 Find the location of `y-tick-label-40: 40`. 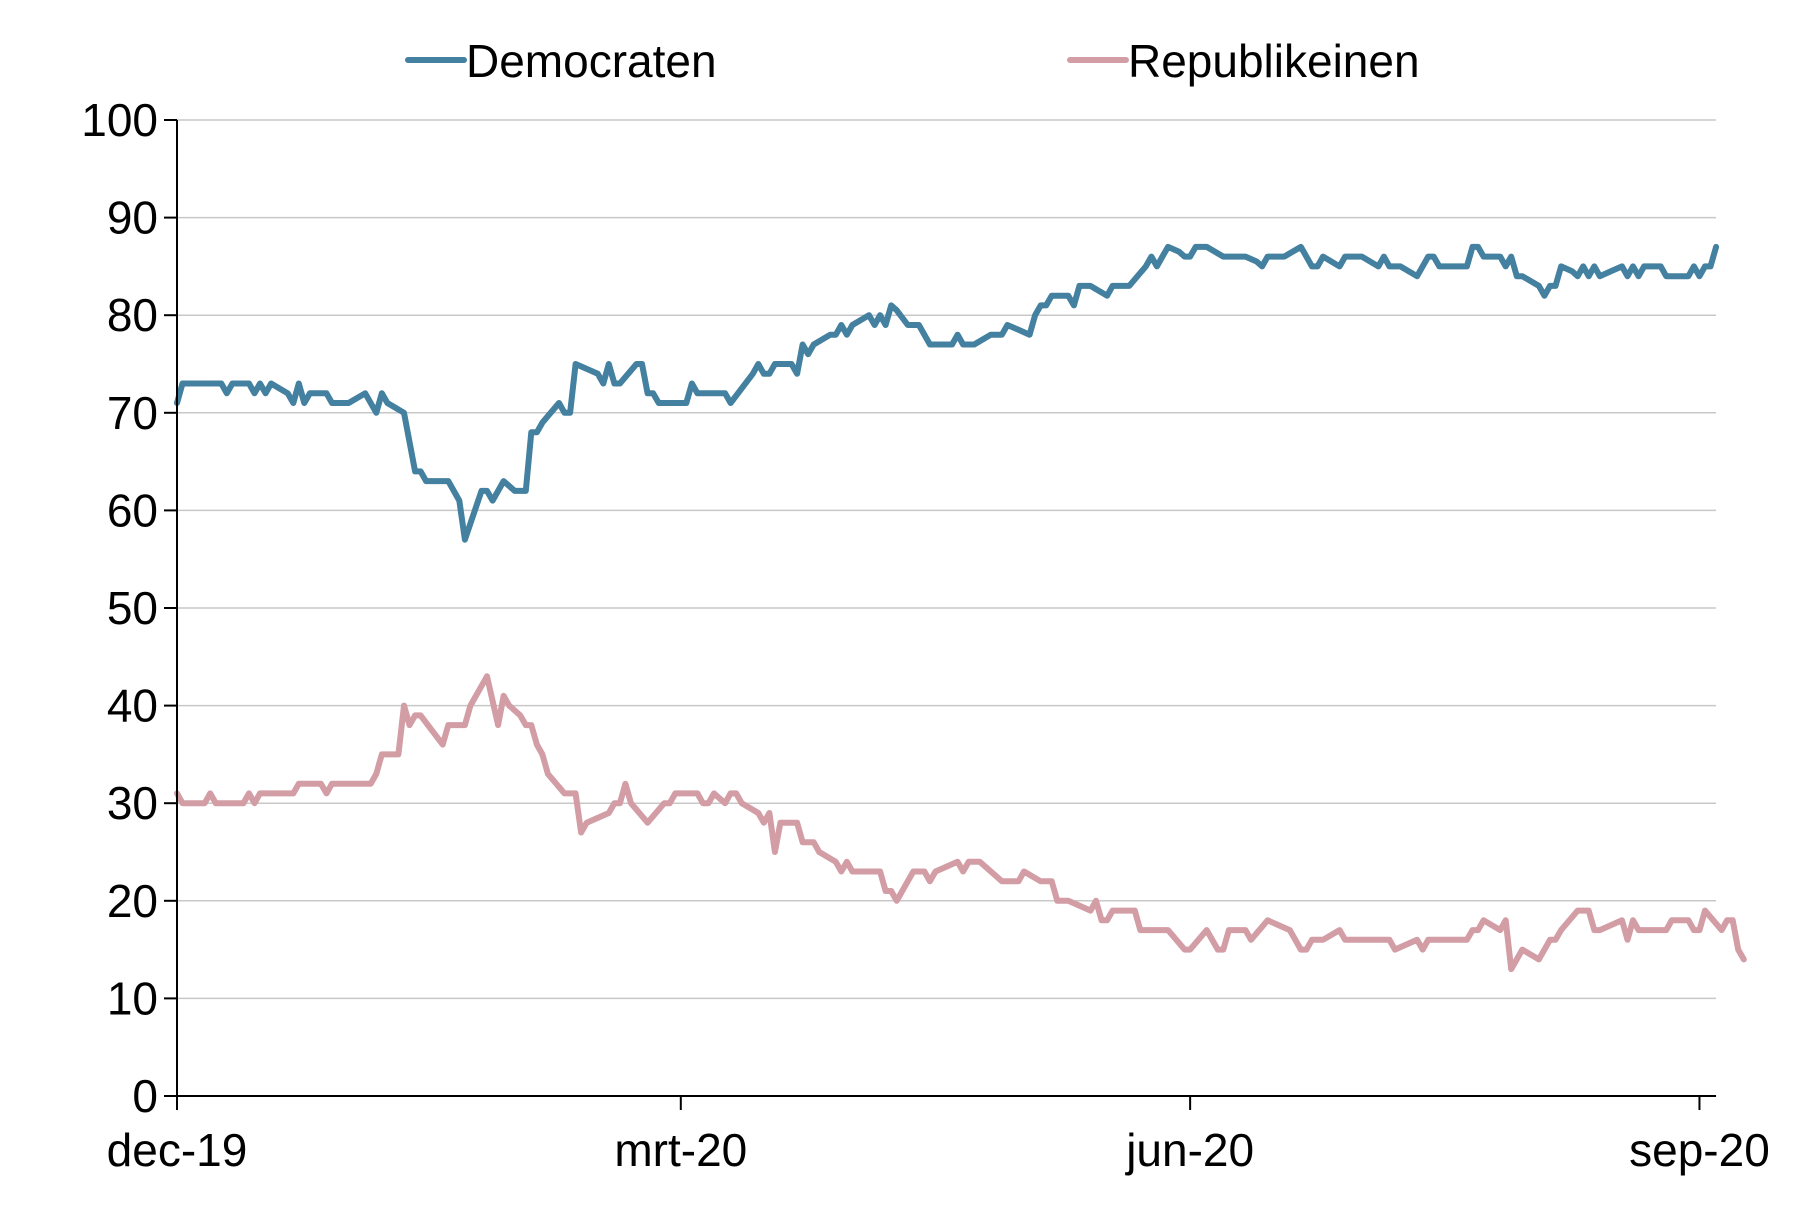

y-tick-label-40: 40 is located at coordinates (132, 706).